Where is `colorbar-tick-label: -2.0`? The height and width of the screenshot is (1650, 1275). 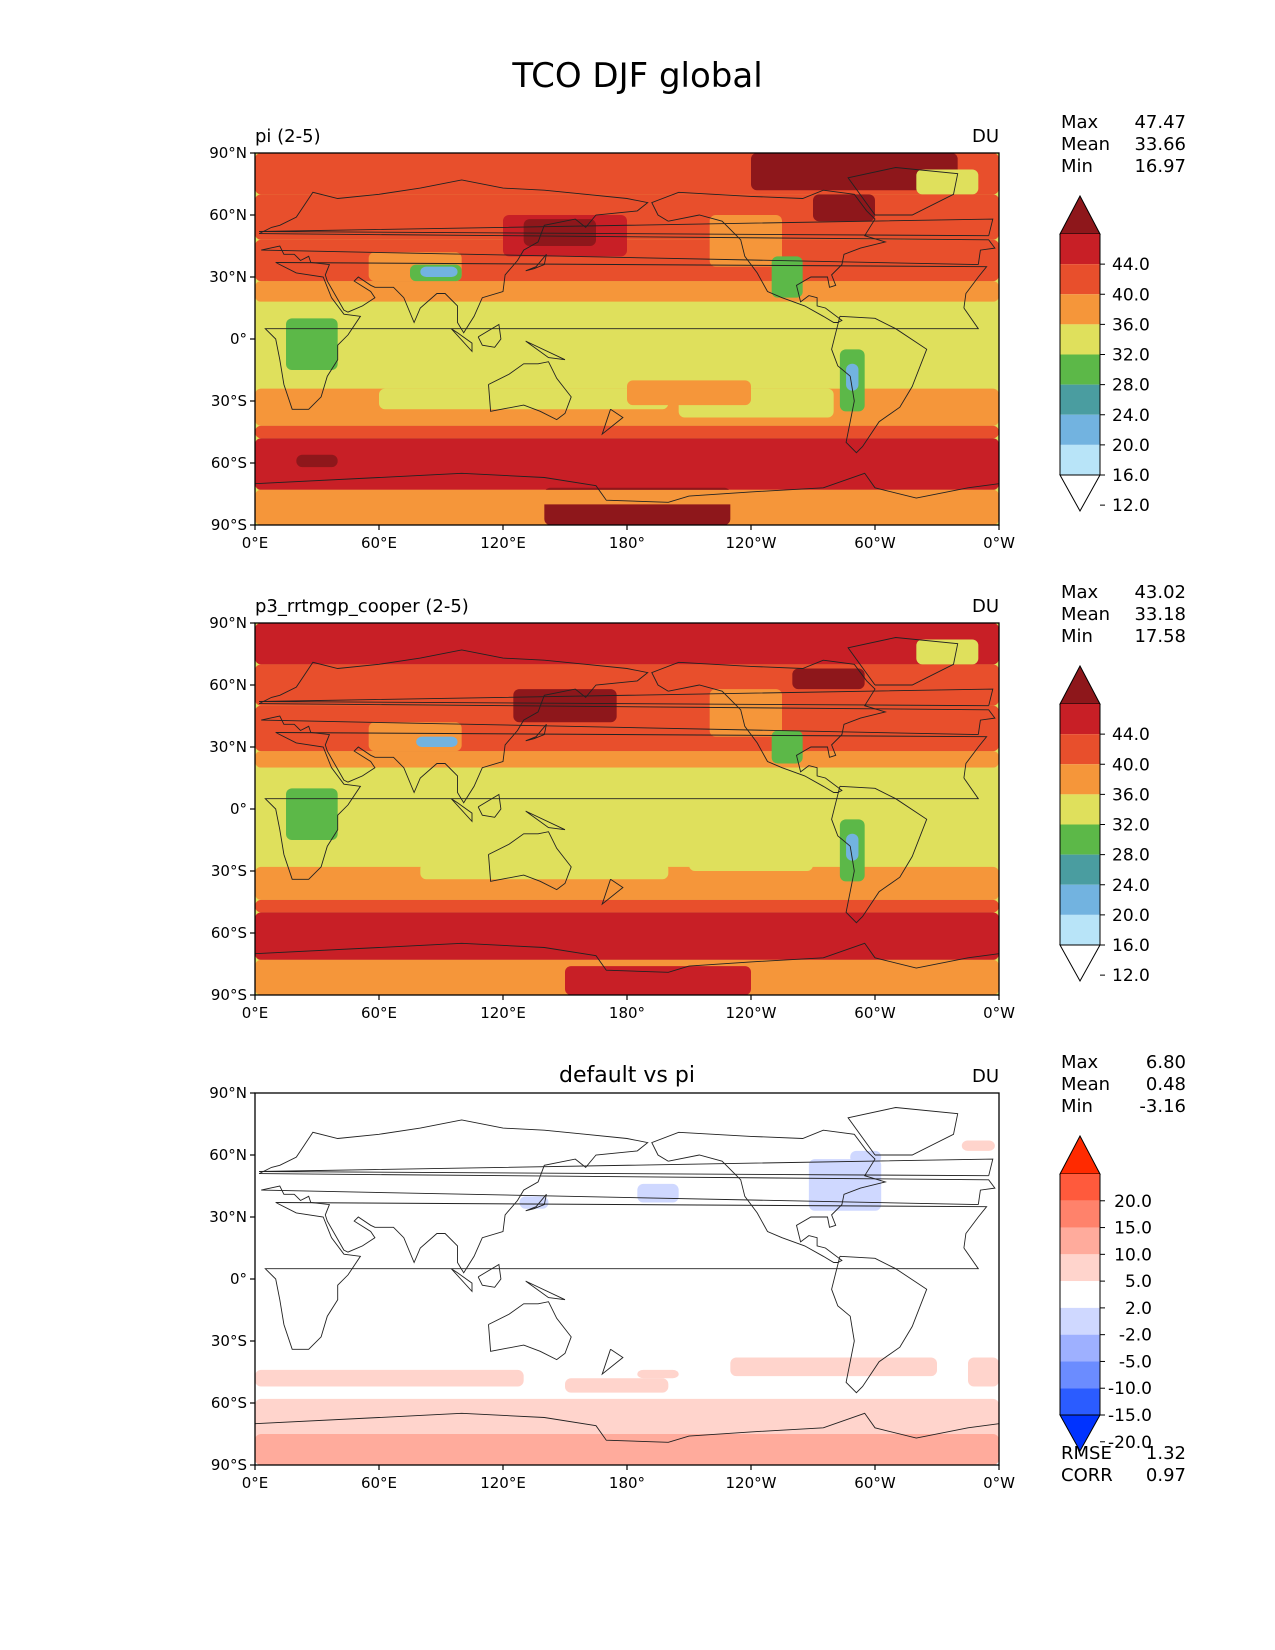 colorbar-tick-label: -2.0 is located at coordinates (1135, 1336).